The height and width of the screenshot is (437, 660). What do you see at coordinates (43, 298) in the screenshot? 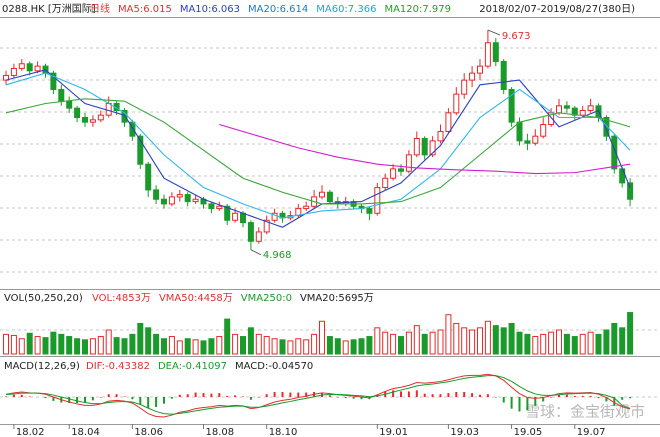
I see `volume-label: VOL(50,250,20)` at bounding box center [43, 298].